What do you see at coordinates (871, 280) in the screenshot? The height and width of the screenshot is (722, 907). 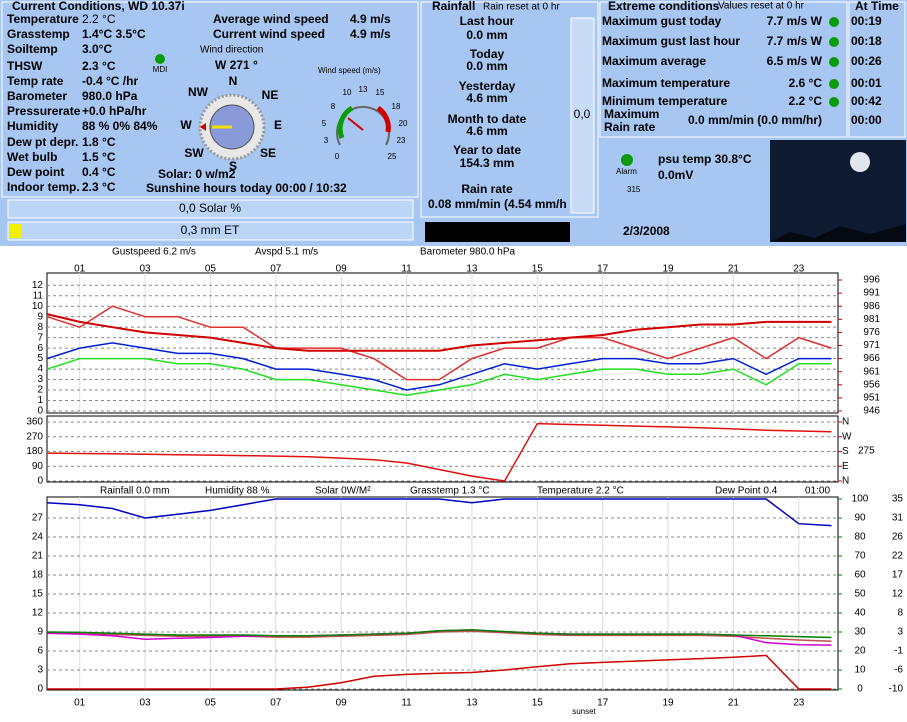 I see `y-tick-label: 996` at bounding box center [871, 280].